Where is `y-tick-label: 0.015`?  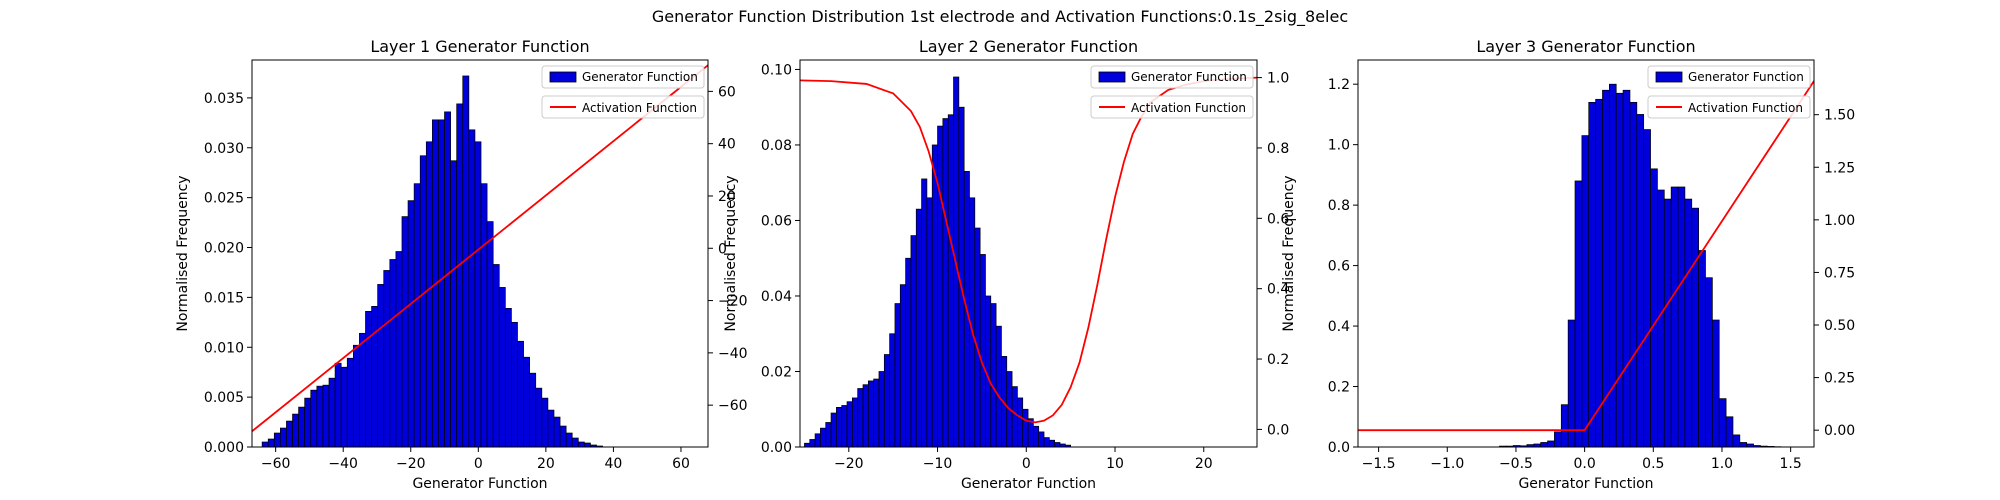 y-tick-label: 0.015 is located at coordinates (224, 298).